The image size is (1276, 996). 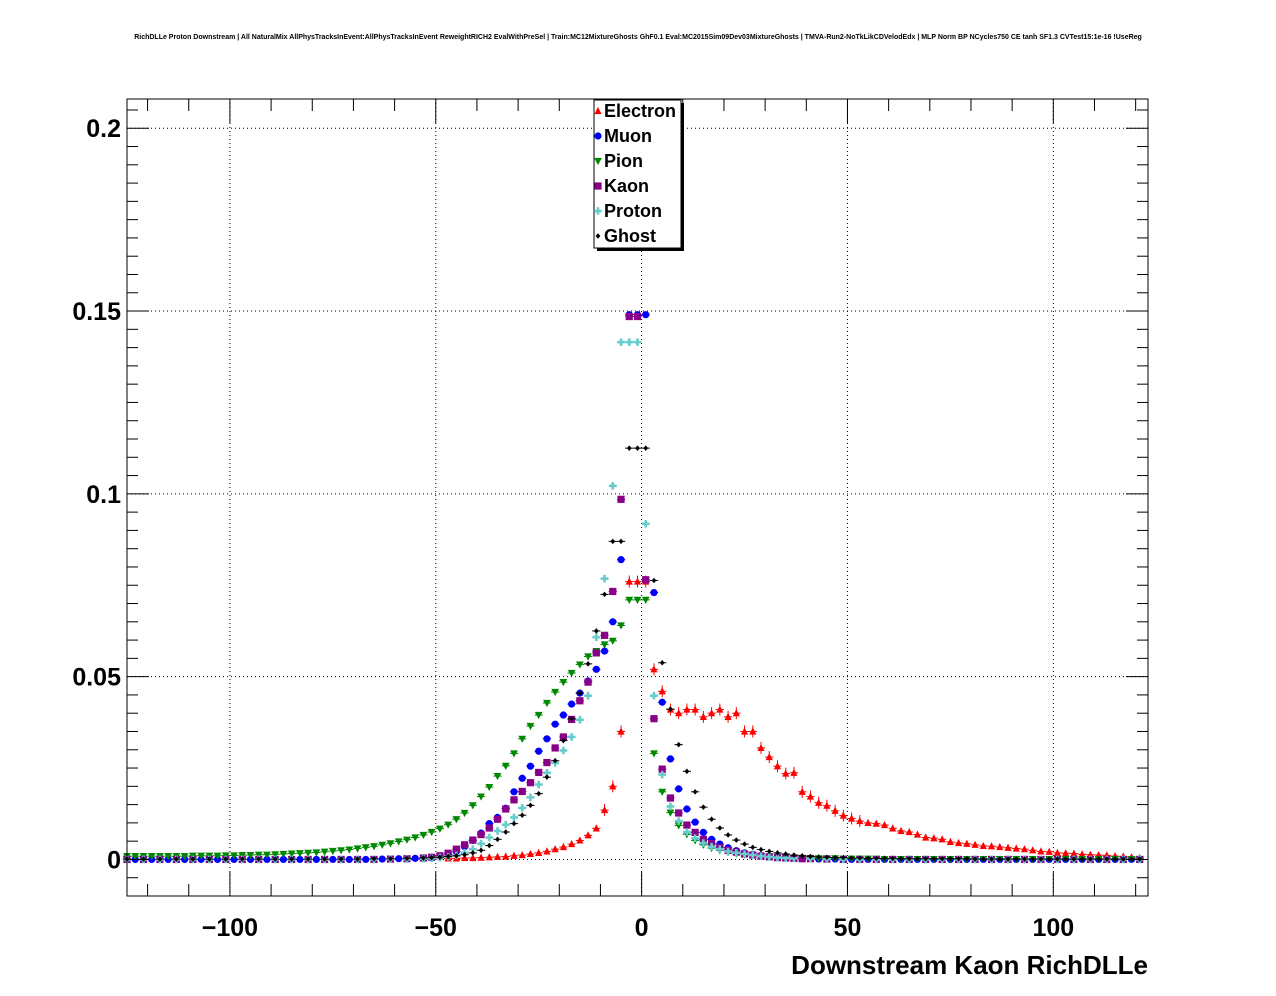 What do you see at coordinates (230, 928) in the screenshot?
I see `x-tick-label: −100` at bounding box center [230, 928].